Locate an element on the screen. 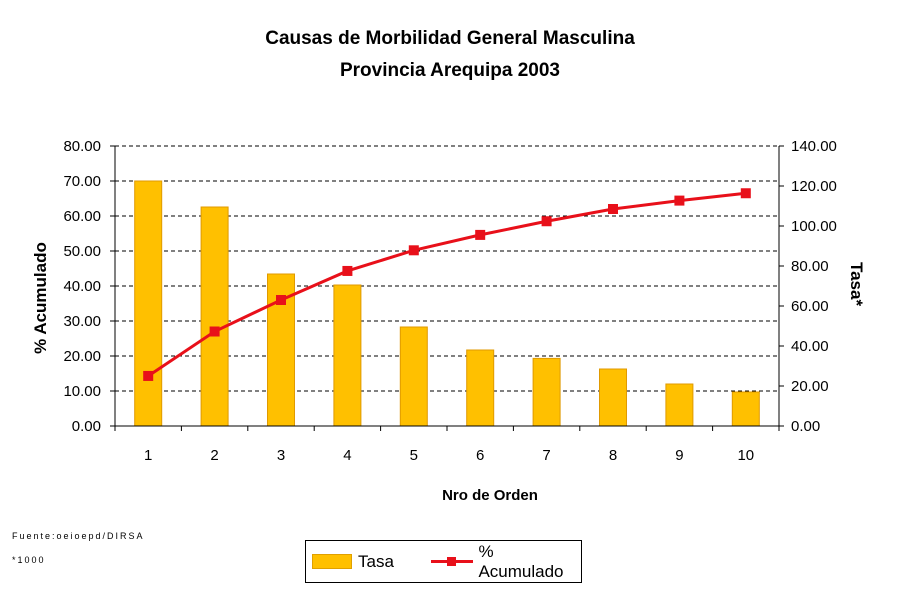 Image resolution: width=900 pixels, height=600 pixels. legend: Tasa % Acumulado is located at coordinates (443, 561).